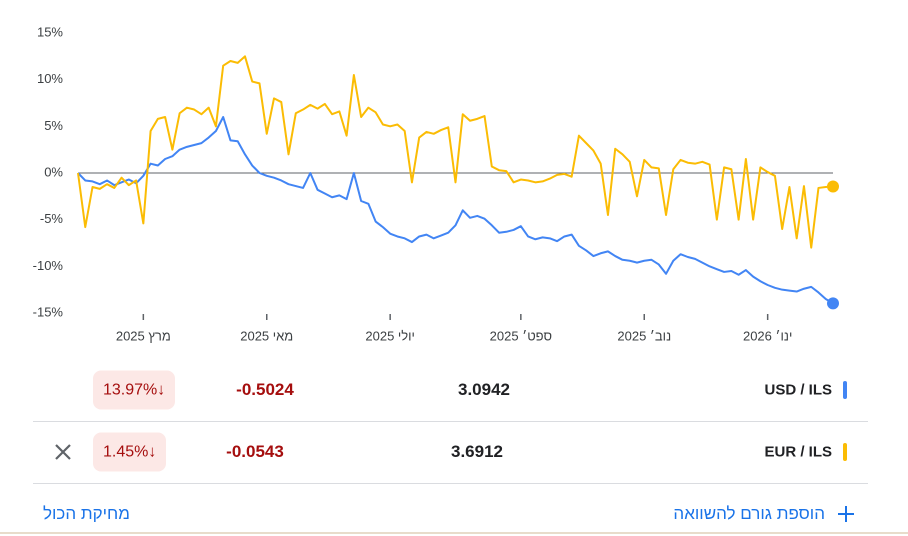  I want to click on change: -0.0543, so click(255, 451).